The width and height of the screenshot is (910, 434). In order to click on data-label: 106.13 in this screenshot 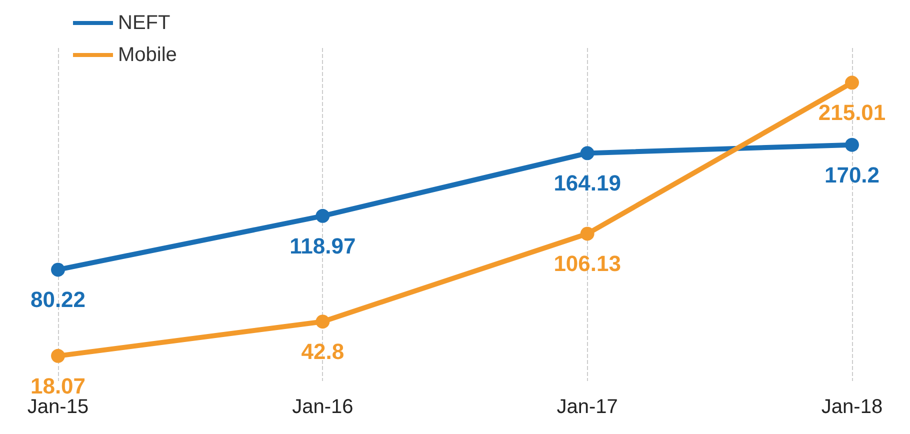, I will do `click(587, 263)`.